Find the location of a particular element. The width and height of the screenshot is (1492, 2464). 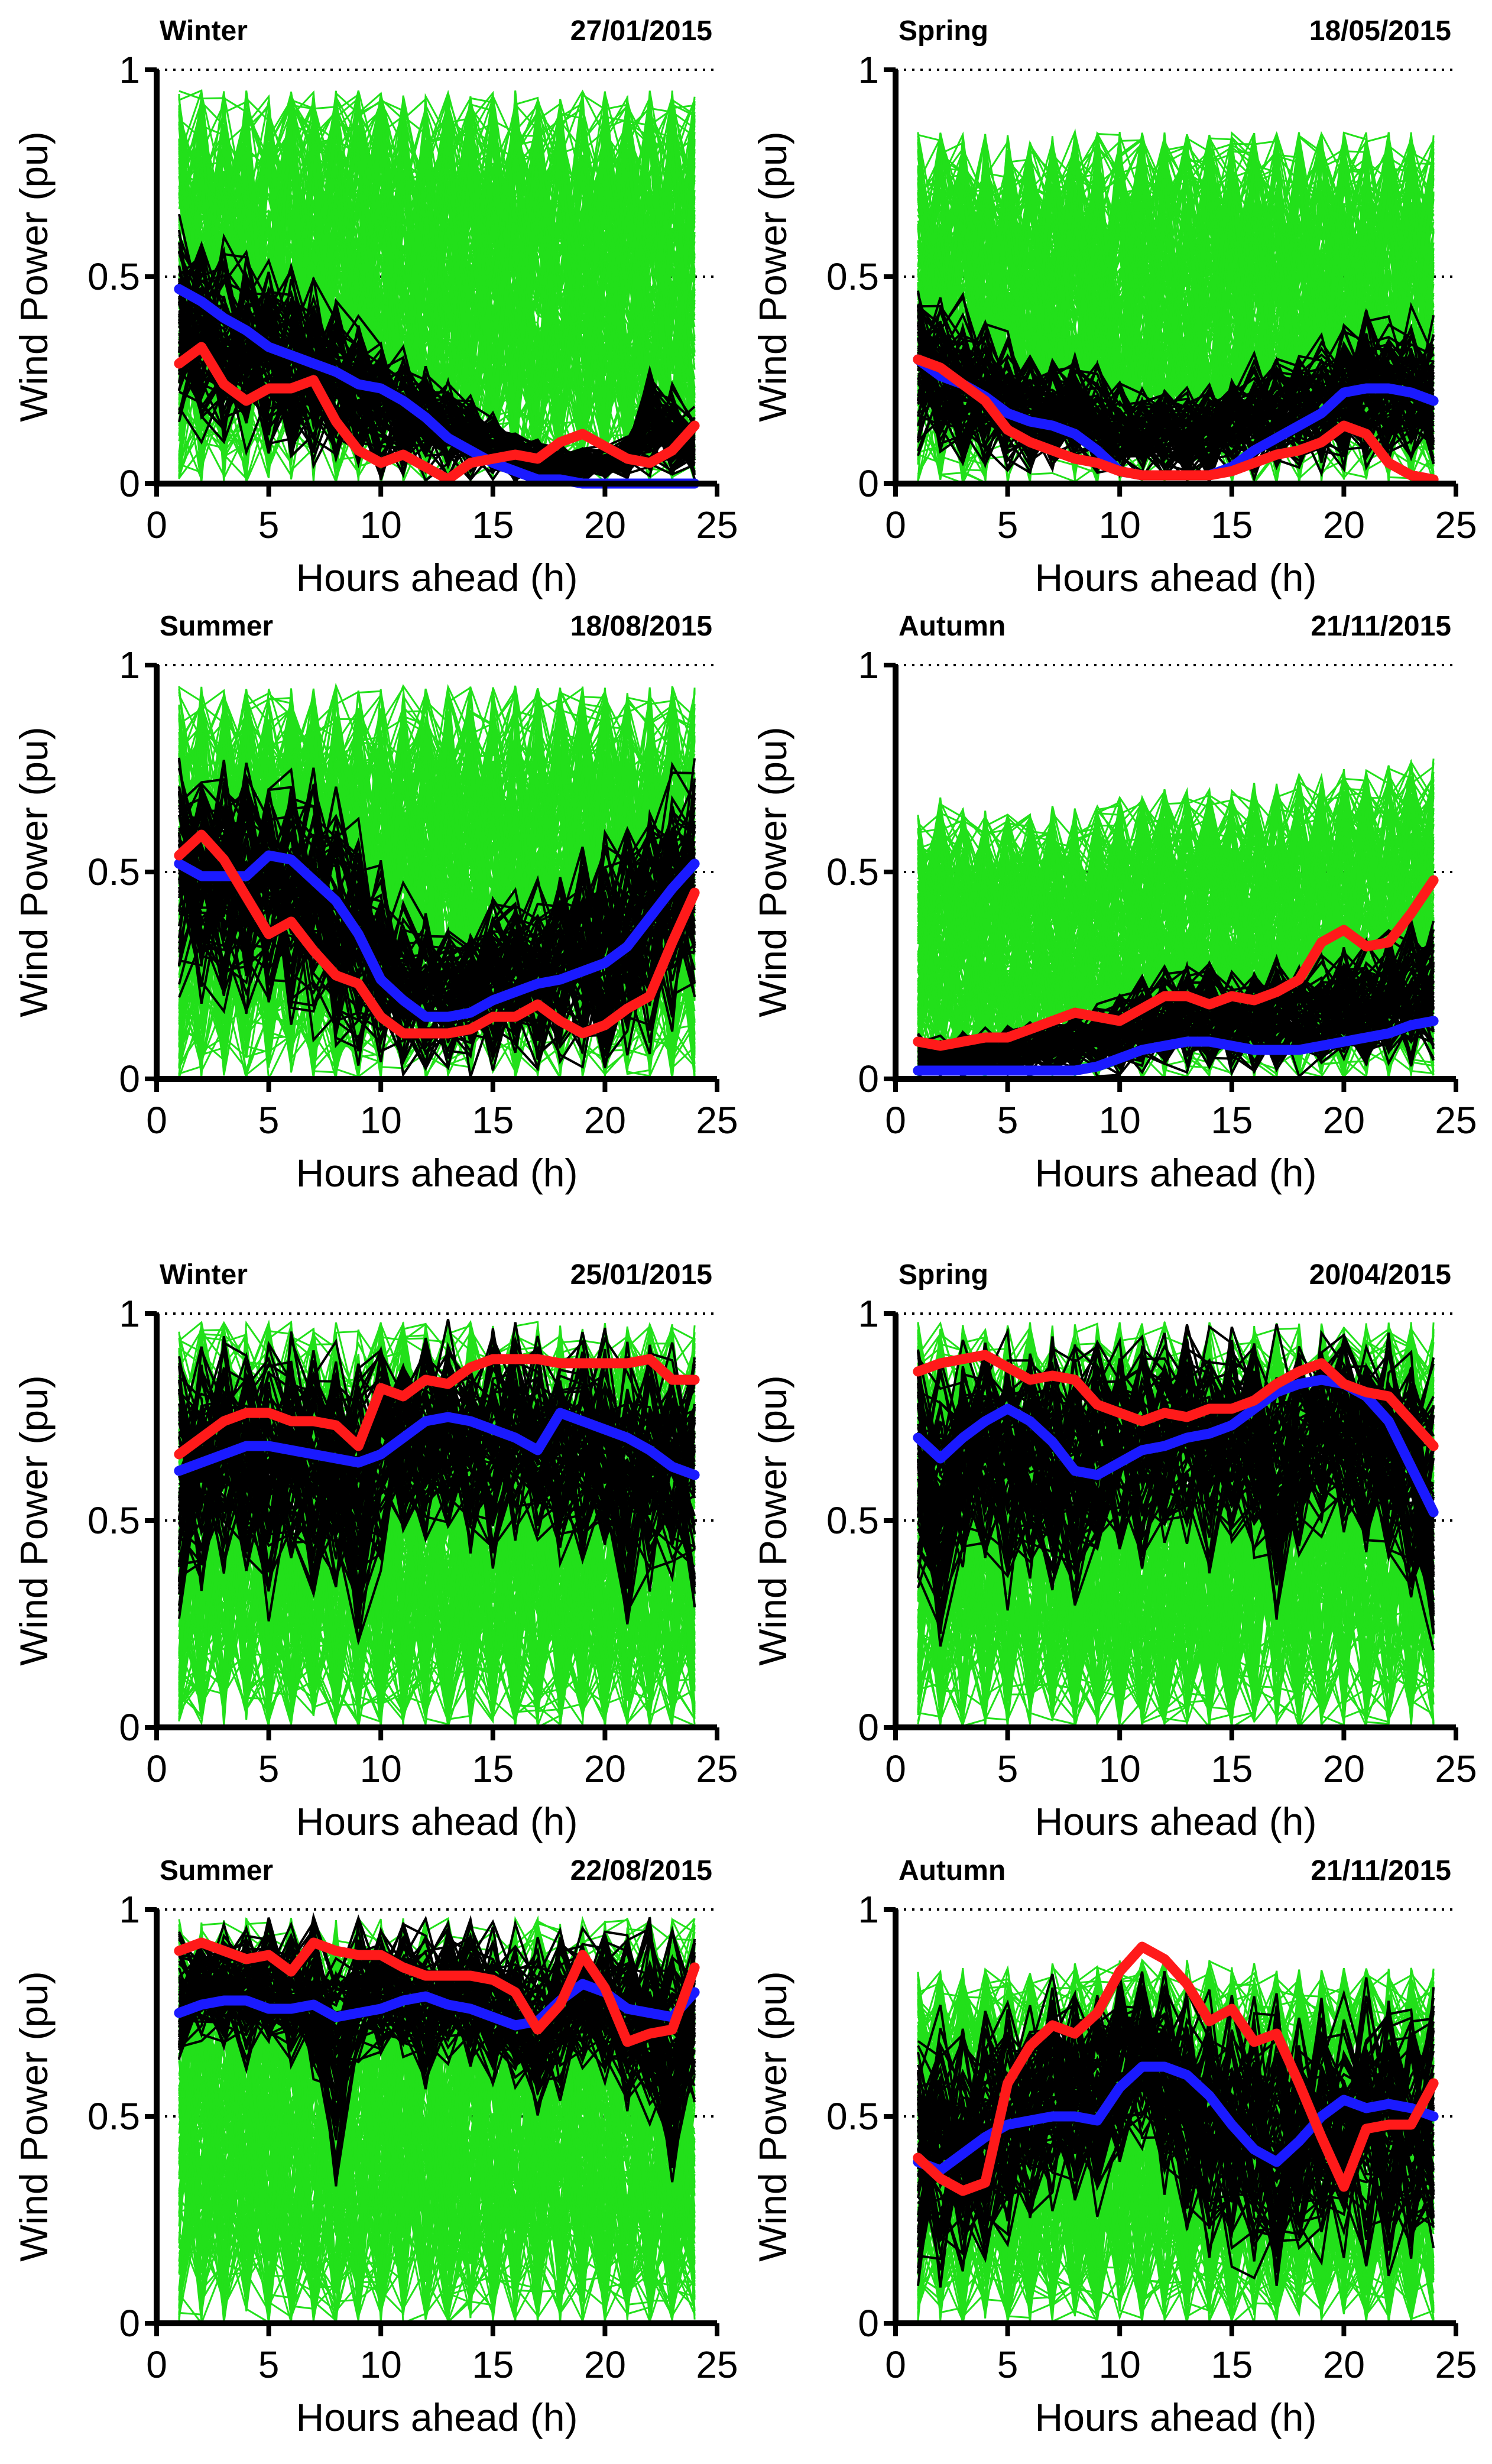

panel-season-label: Winter is located at coordinates (204, 31).